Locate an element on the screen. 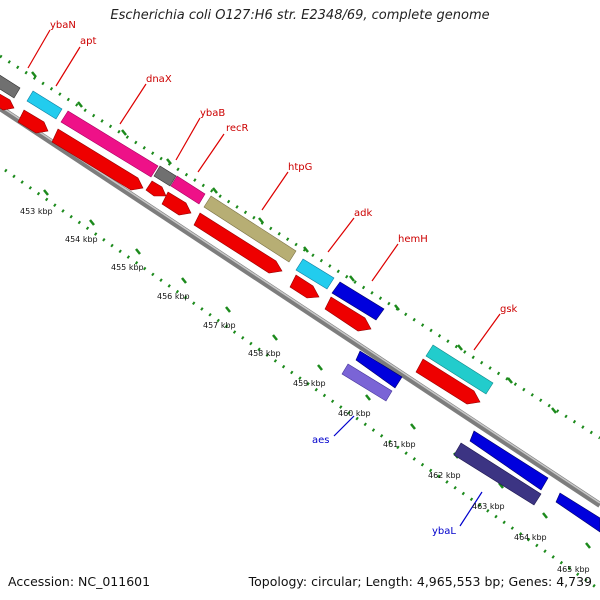 The height and width of the screenshot is (600, 600). gene-label-gsk: gsk is located at coordinates (509, 309).